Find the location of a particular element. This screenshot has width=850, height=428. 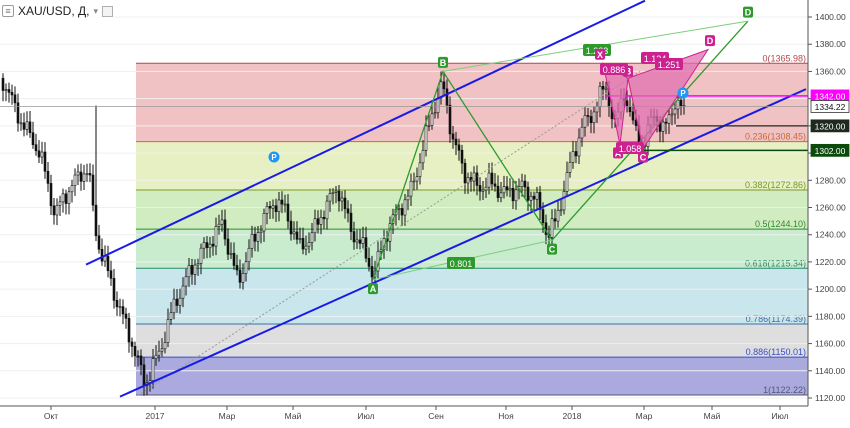

interval-dropdown-icon: ▾ is located at coordinates (96, 10).